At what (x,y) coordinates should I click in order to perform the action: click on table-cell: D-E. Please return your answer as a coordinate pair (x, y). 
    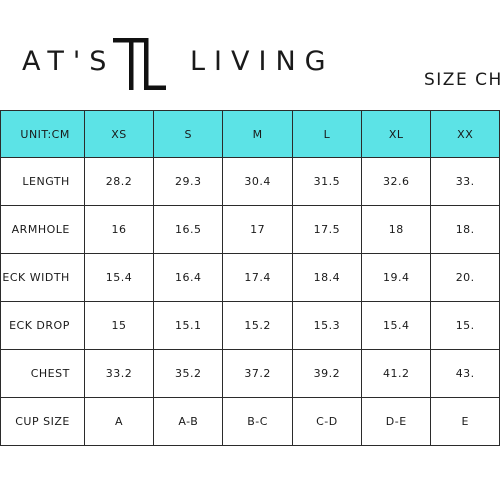
    Looking at the image, I should click on (396, 421).